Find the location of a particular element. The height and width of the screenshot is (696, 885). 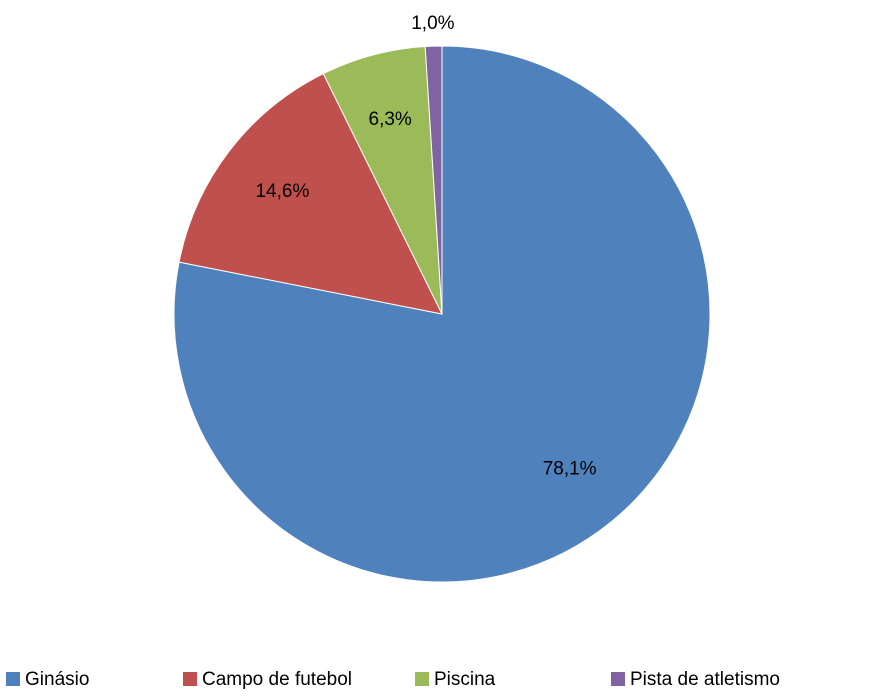

data-label: 6,3% is located at coordinates (390, 119).